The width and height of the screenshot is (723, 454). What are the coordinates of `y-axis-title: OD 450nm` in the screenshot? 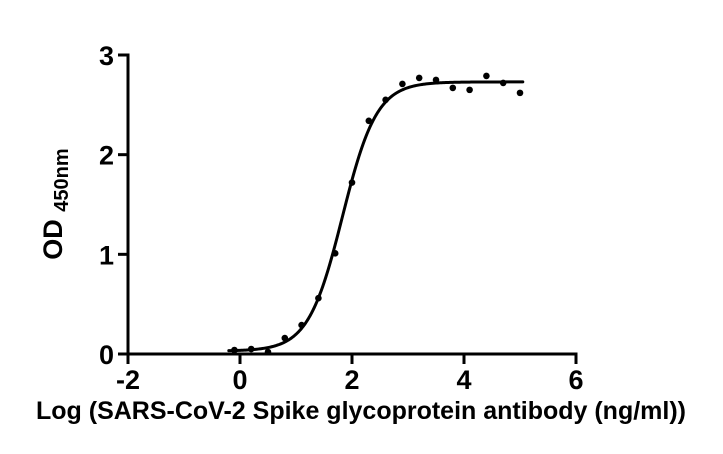 It's located at (55, 203).